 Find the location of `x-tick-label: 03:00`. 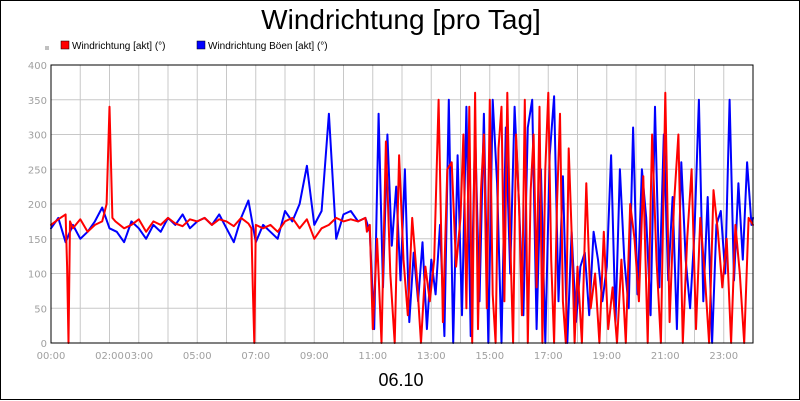

x-tick-label: 03:00 is located at coordinates (138, 356).